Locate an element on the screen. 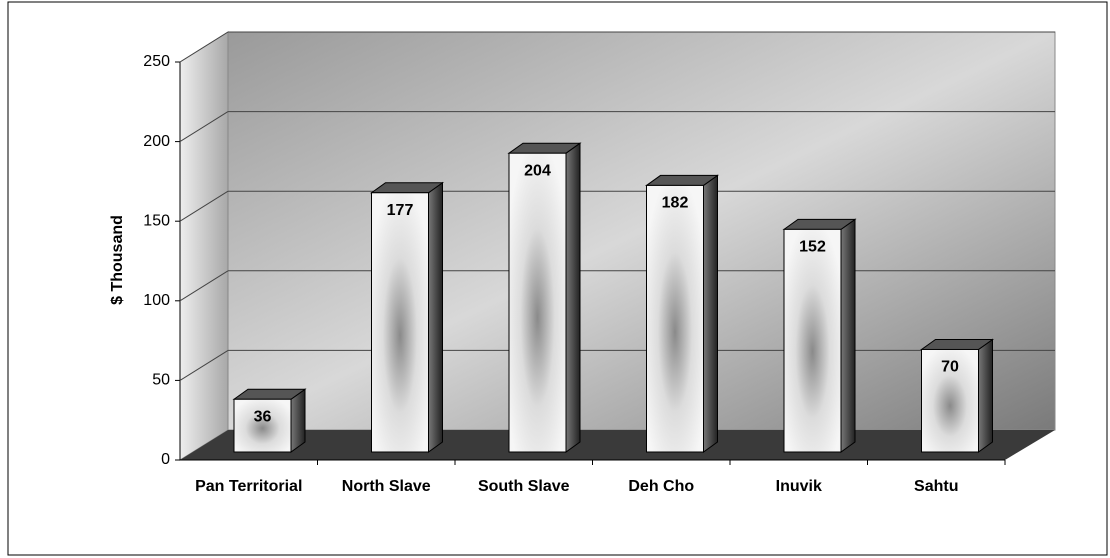  data-label: 204 is located at coordinates (537, 170).